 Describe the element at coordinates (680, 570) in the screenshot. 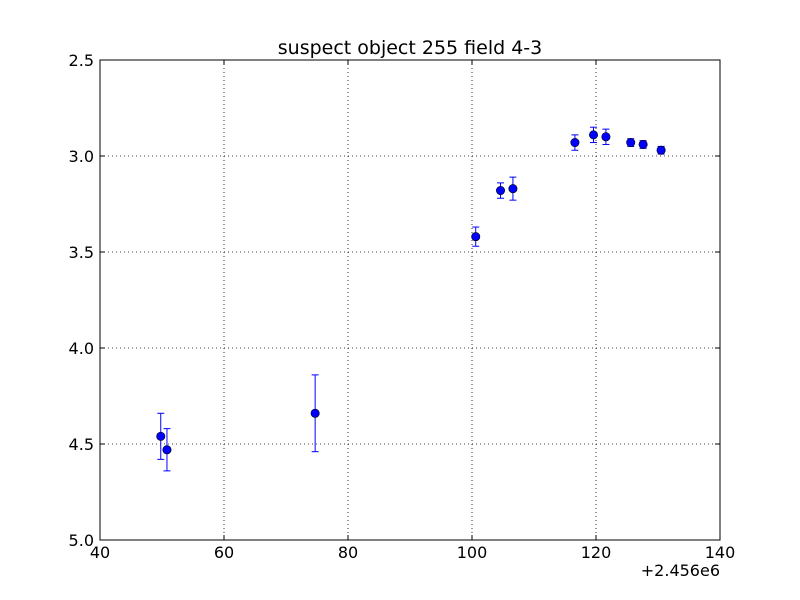

I see `x-offset-label: +2.456e6` at that location.